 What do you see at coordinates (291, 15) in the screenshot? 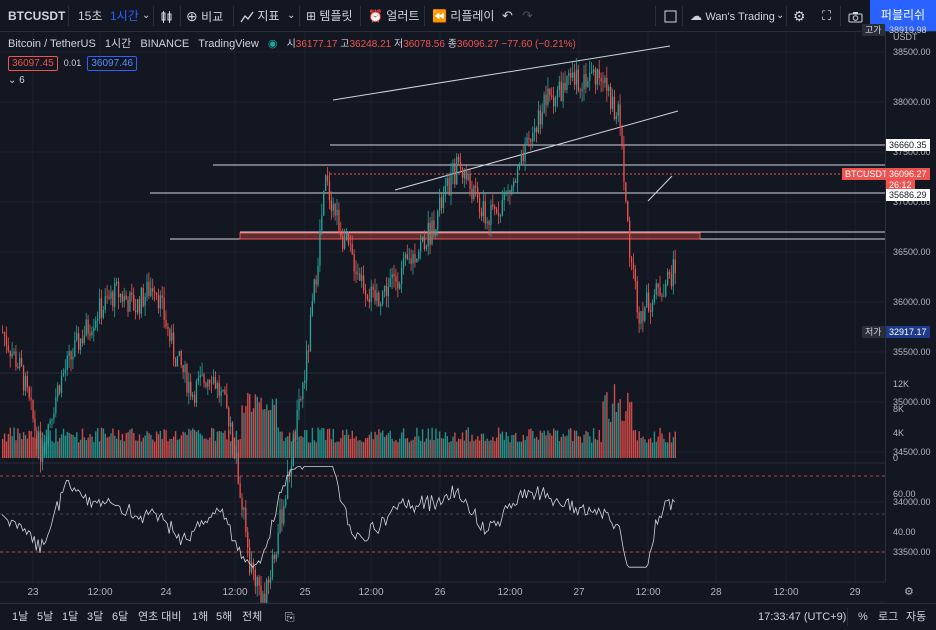
I see `indicators-dropdown-icon: ⌄` at bounding box center [291, 15].